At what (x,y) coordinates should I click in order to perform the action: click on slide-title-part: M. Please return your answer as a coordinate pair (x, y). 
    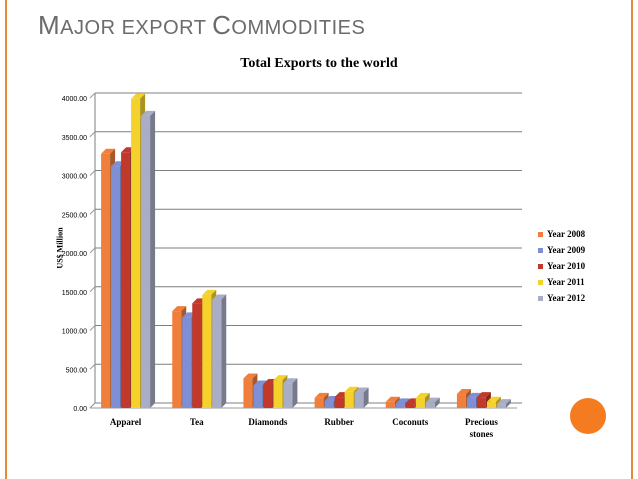
    Looking at the image, I should click on (49, 25).